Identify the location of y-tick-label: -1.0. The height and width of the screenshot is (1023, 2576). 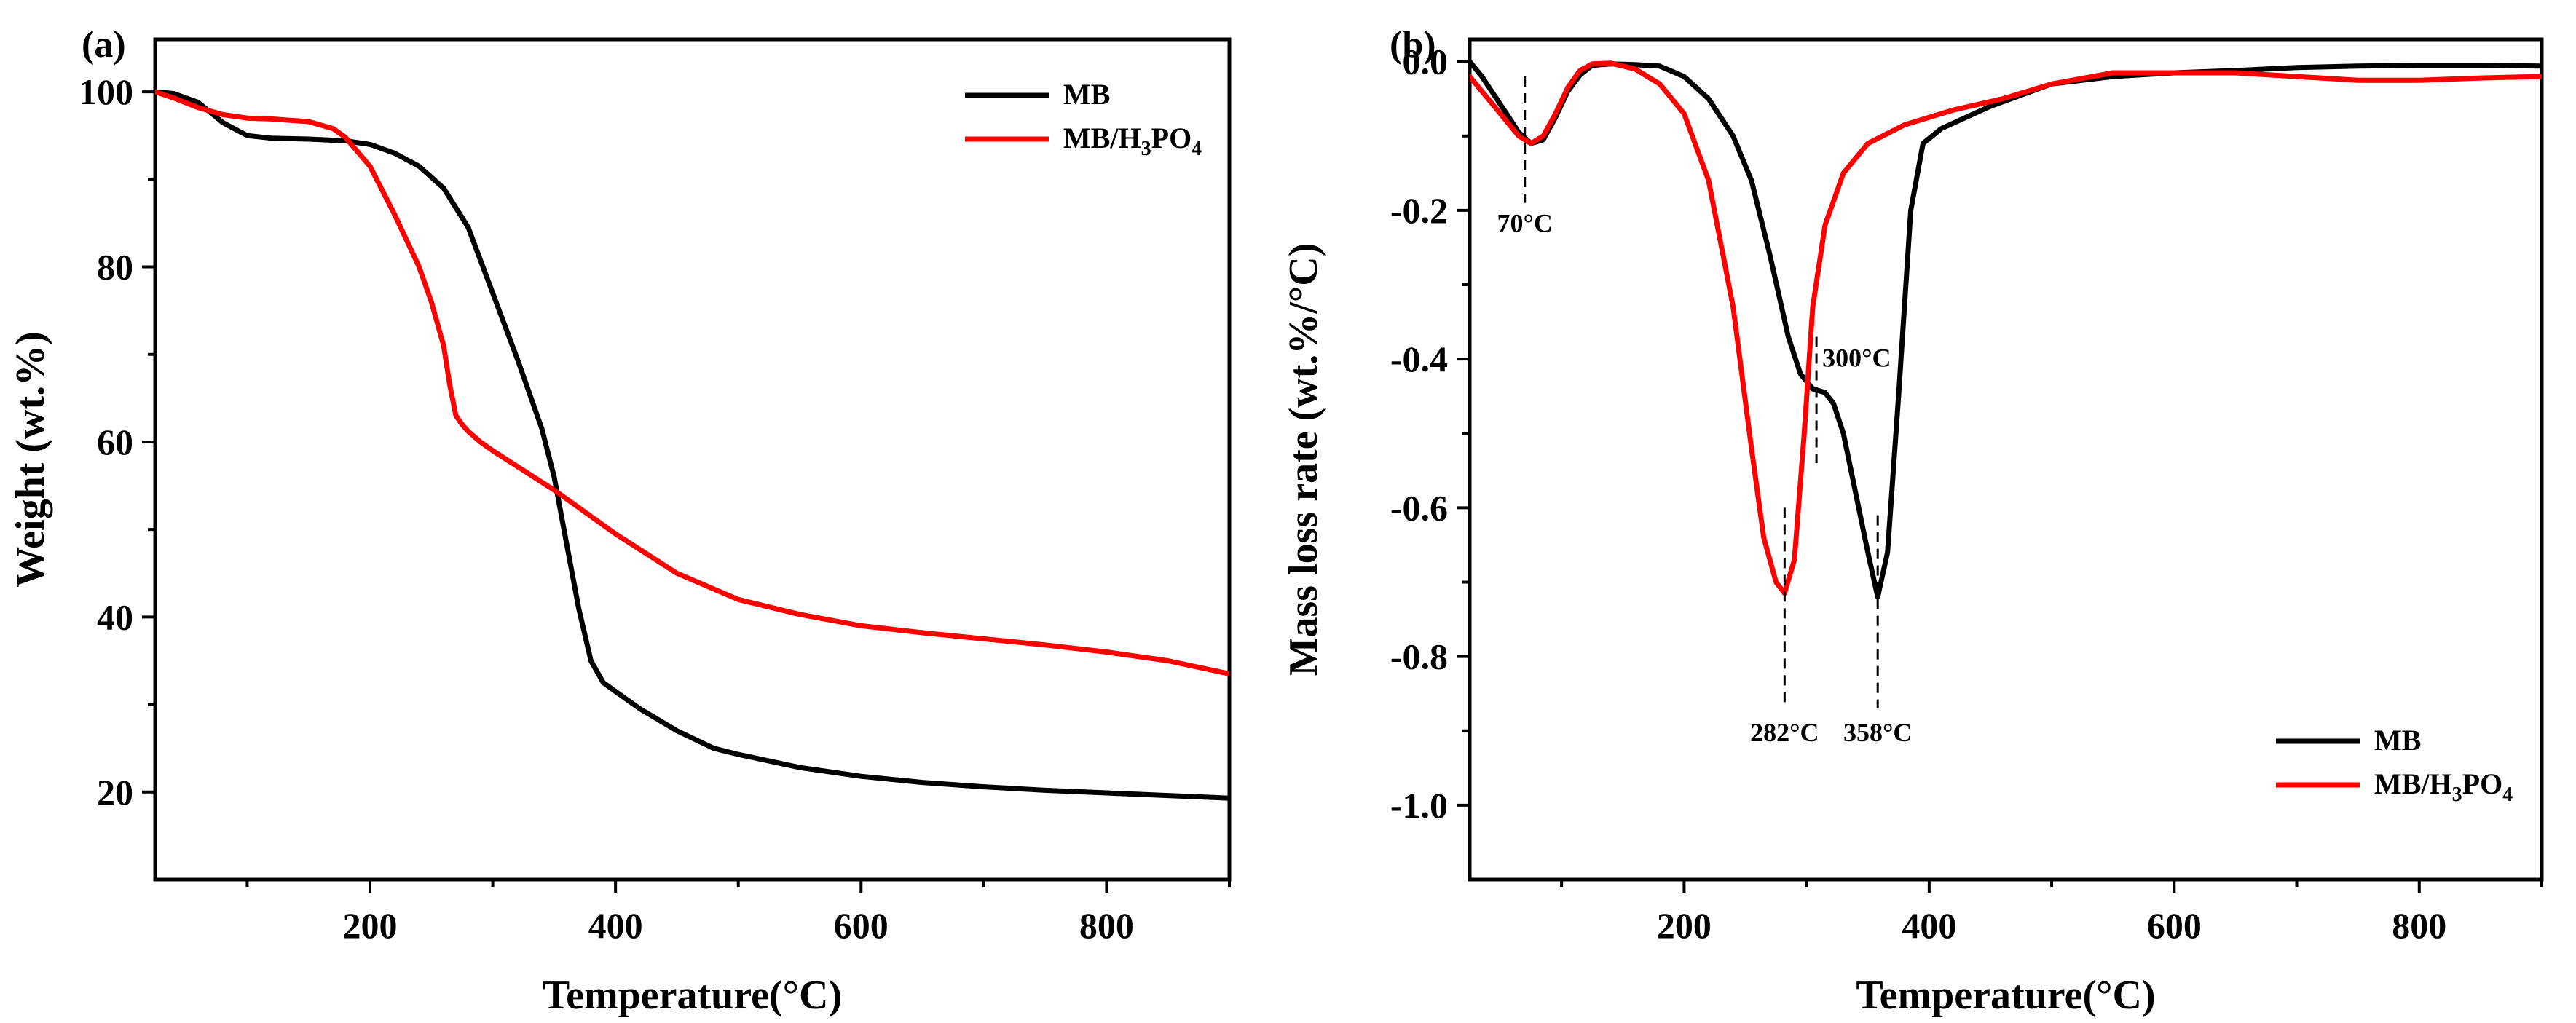
(1419, 805).